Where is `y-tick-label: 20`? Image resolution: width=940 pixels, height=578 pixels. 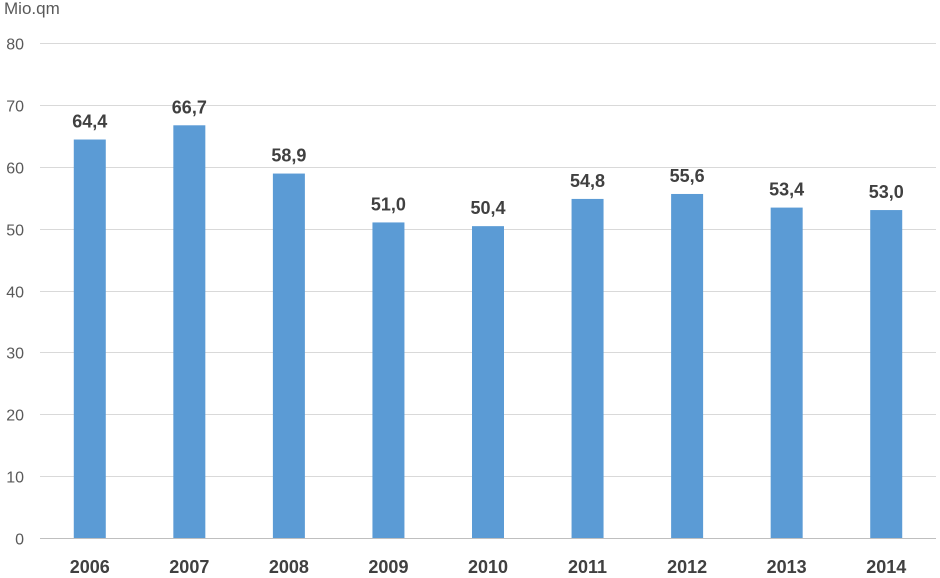 y-tick-label: 20 is located at coordinates (15, 416).